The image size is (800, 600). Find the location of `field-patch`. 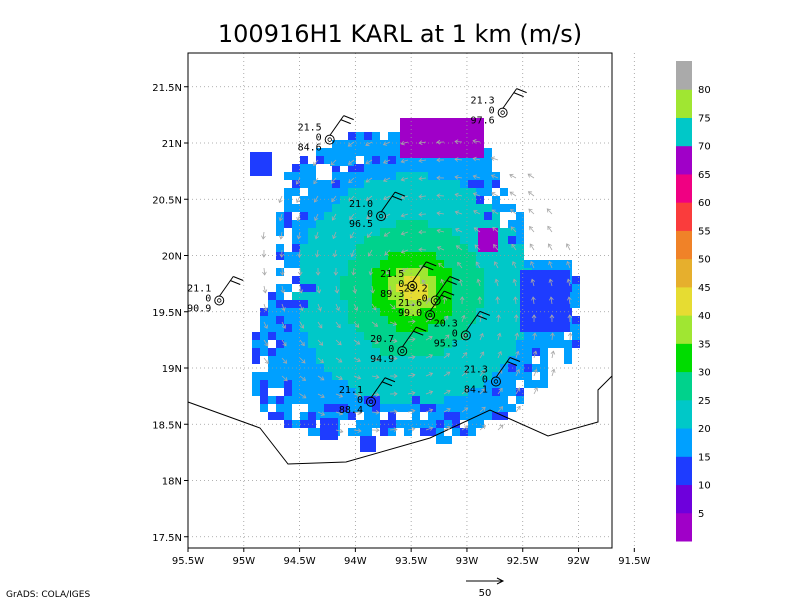

field-patch is located at coordinates (342, 157).